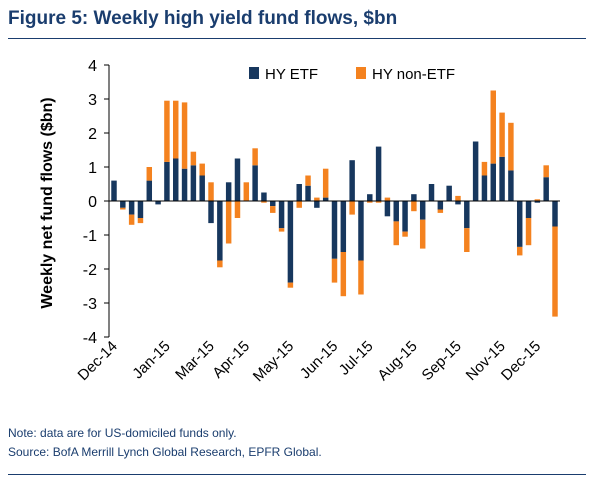 The width and height of the screenshot is (600, 490). I want to click on legend-swatch-hy-non-etf, so click(361, 73).